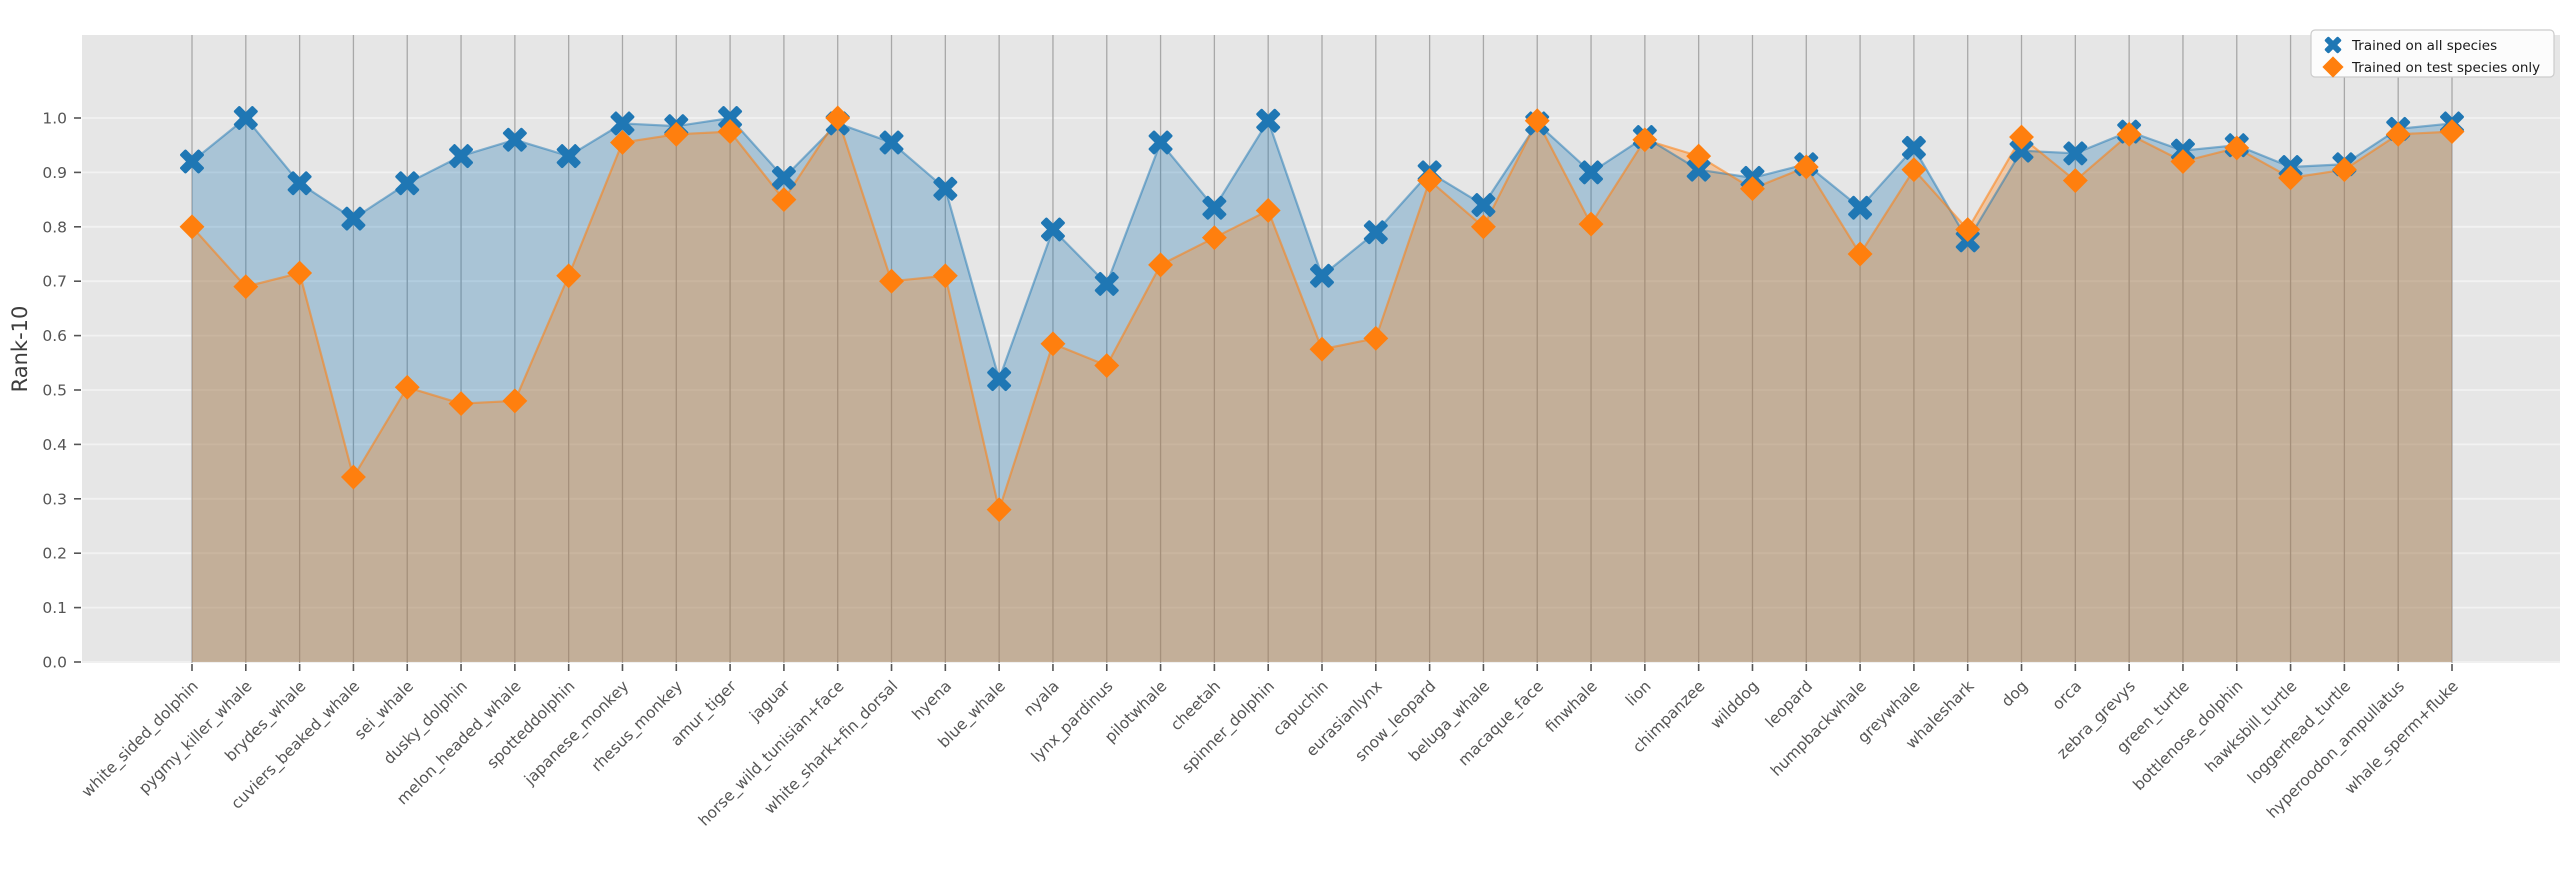 This screenshot has width=2570, height=874. Describe the element at coordinates (1789, 704) in the screenshot. I see `x-tick-label: leopard` at that location.